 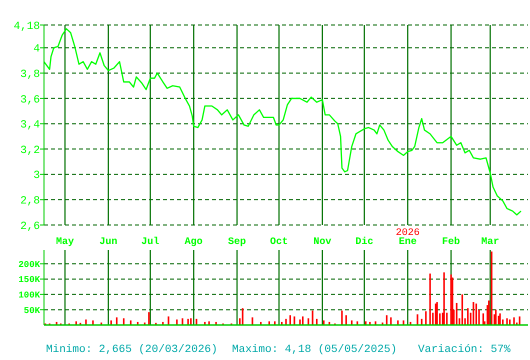 What do you see at coordinates (29, 265) in the screenshot?
I see `y-tick-label: 200K` at bounding box center [29, 265].